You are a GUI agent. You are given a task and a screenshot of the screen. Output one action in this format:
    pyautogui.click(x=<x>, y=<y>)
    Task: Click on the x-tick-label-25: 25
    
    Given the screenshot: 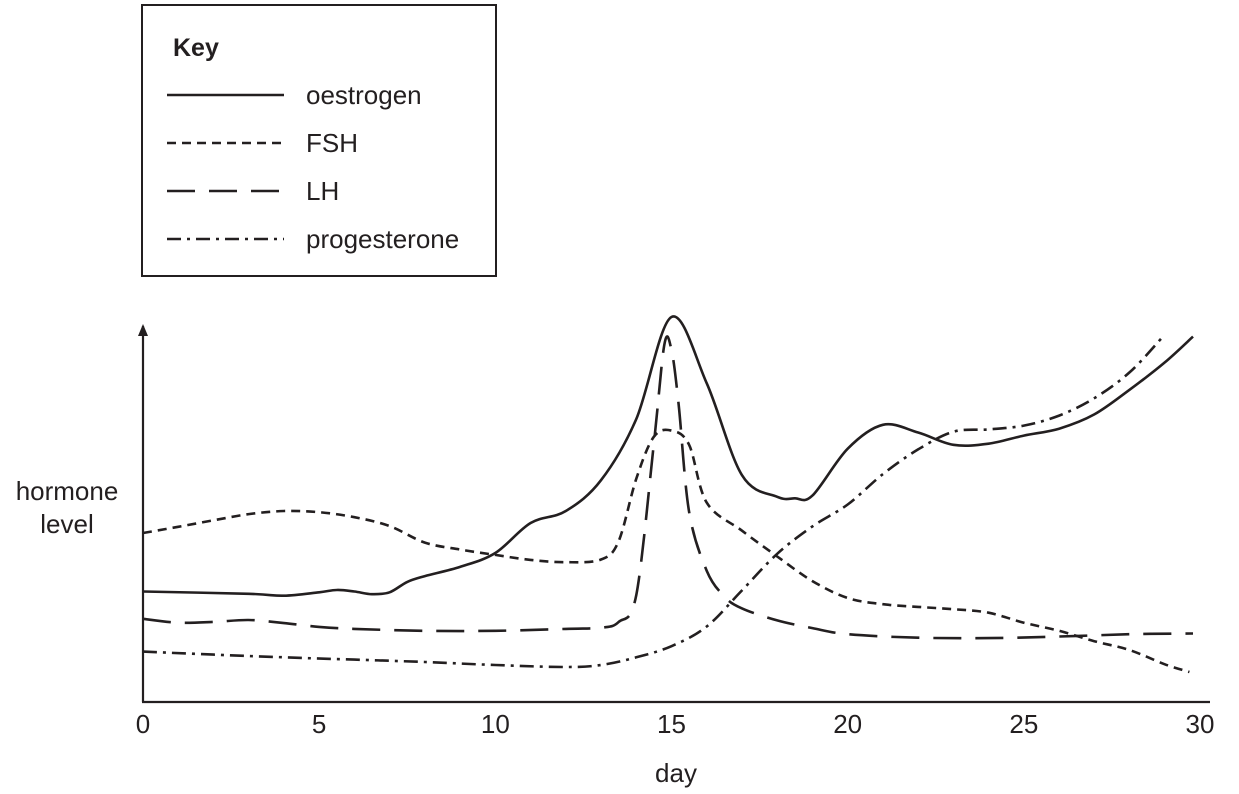 What is the action you would take?
    pyautogui.click(x=1023, y=724)
    